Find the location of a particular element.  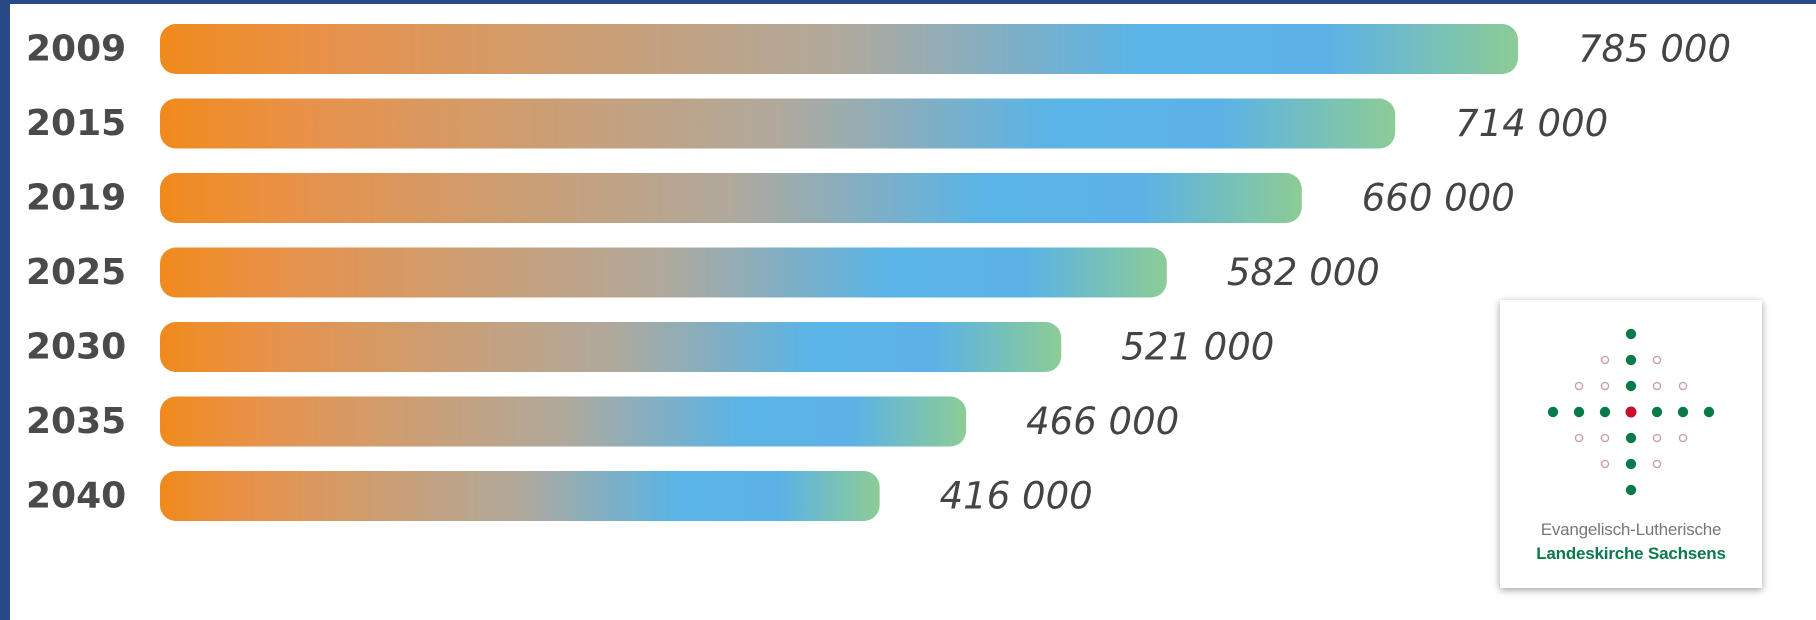

value-label: 785 000 is located at coordinates (1654, 49).